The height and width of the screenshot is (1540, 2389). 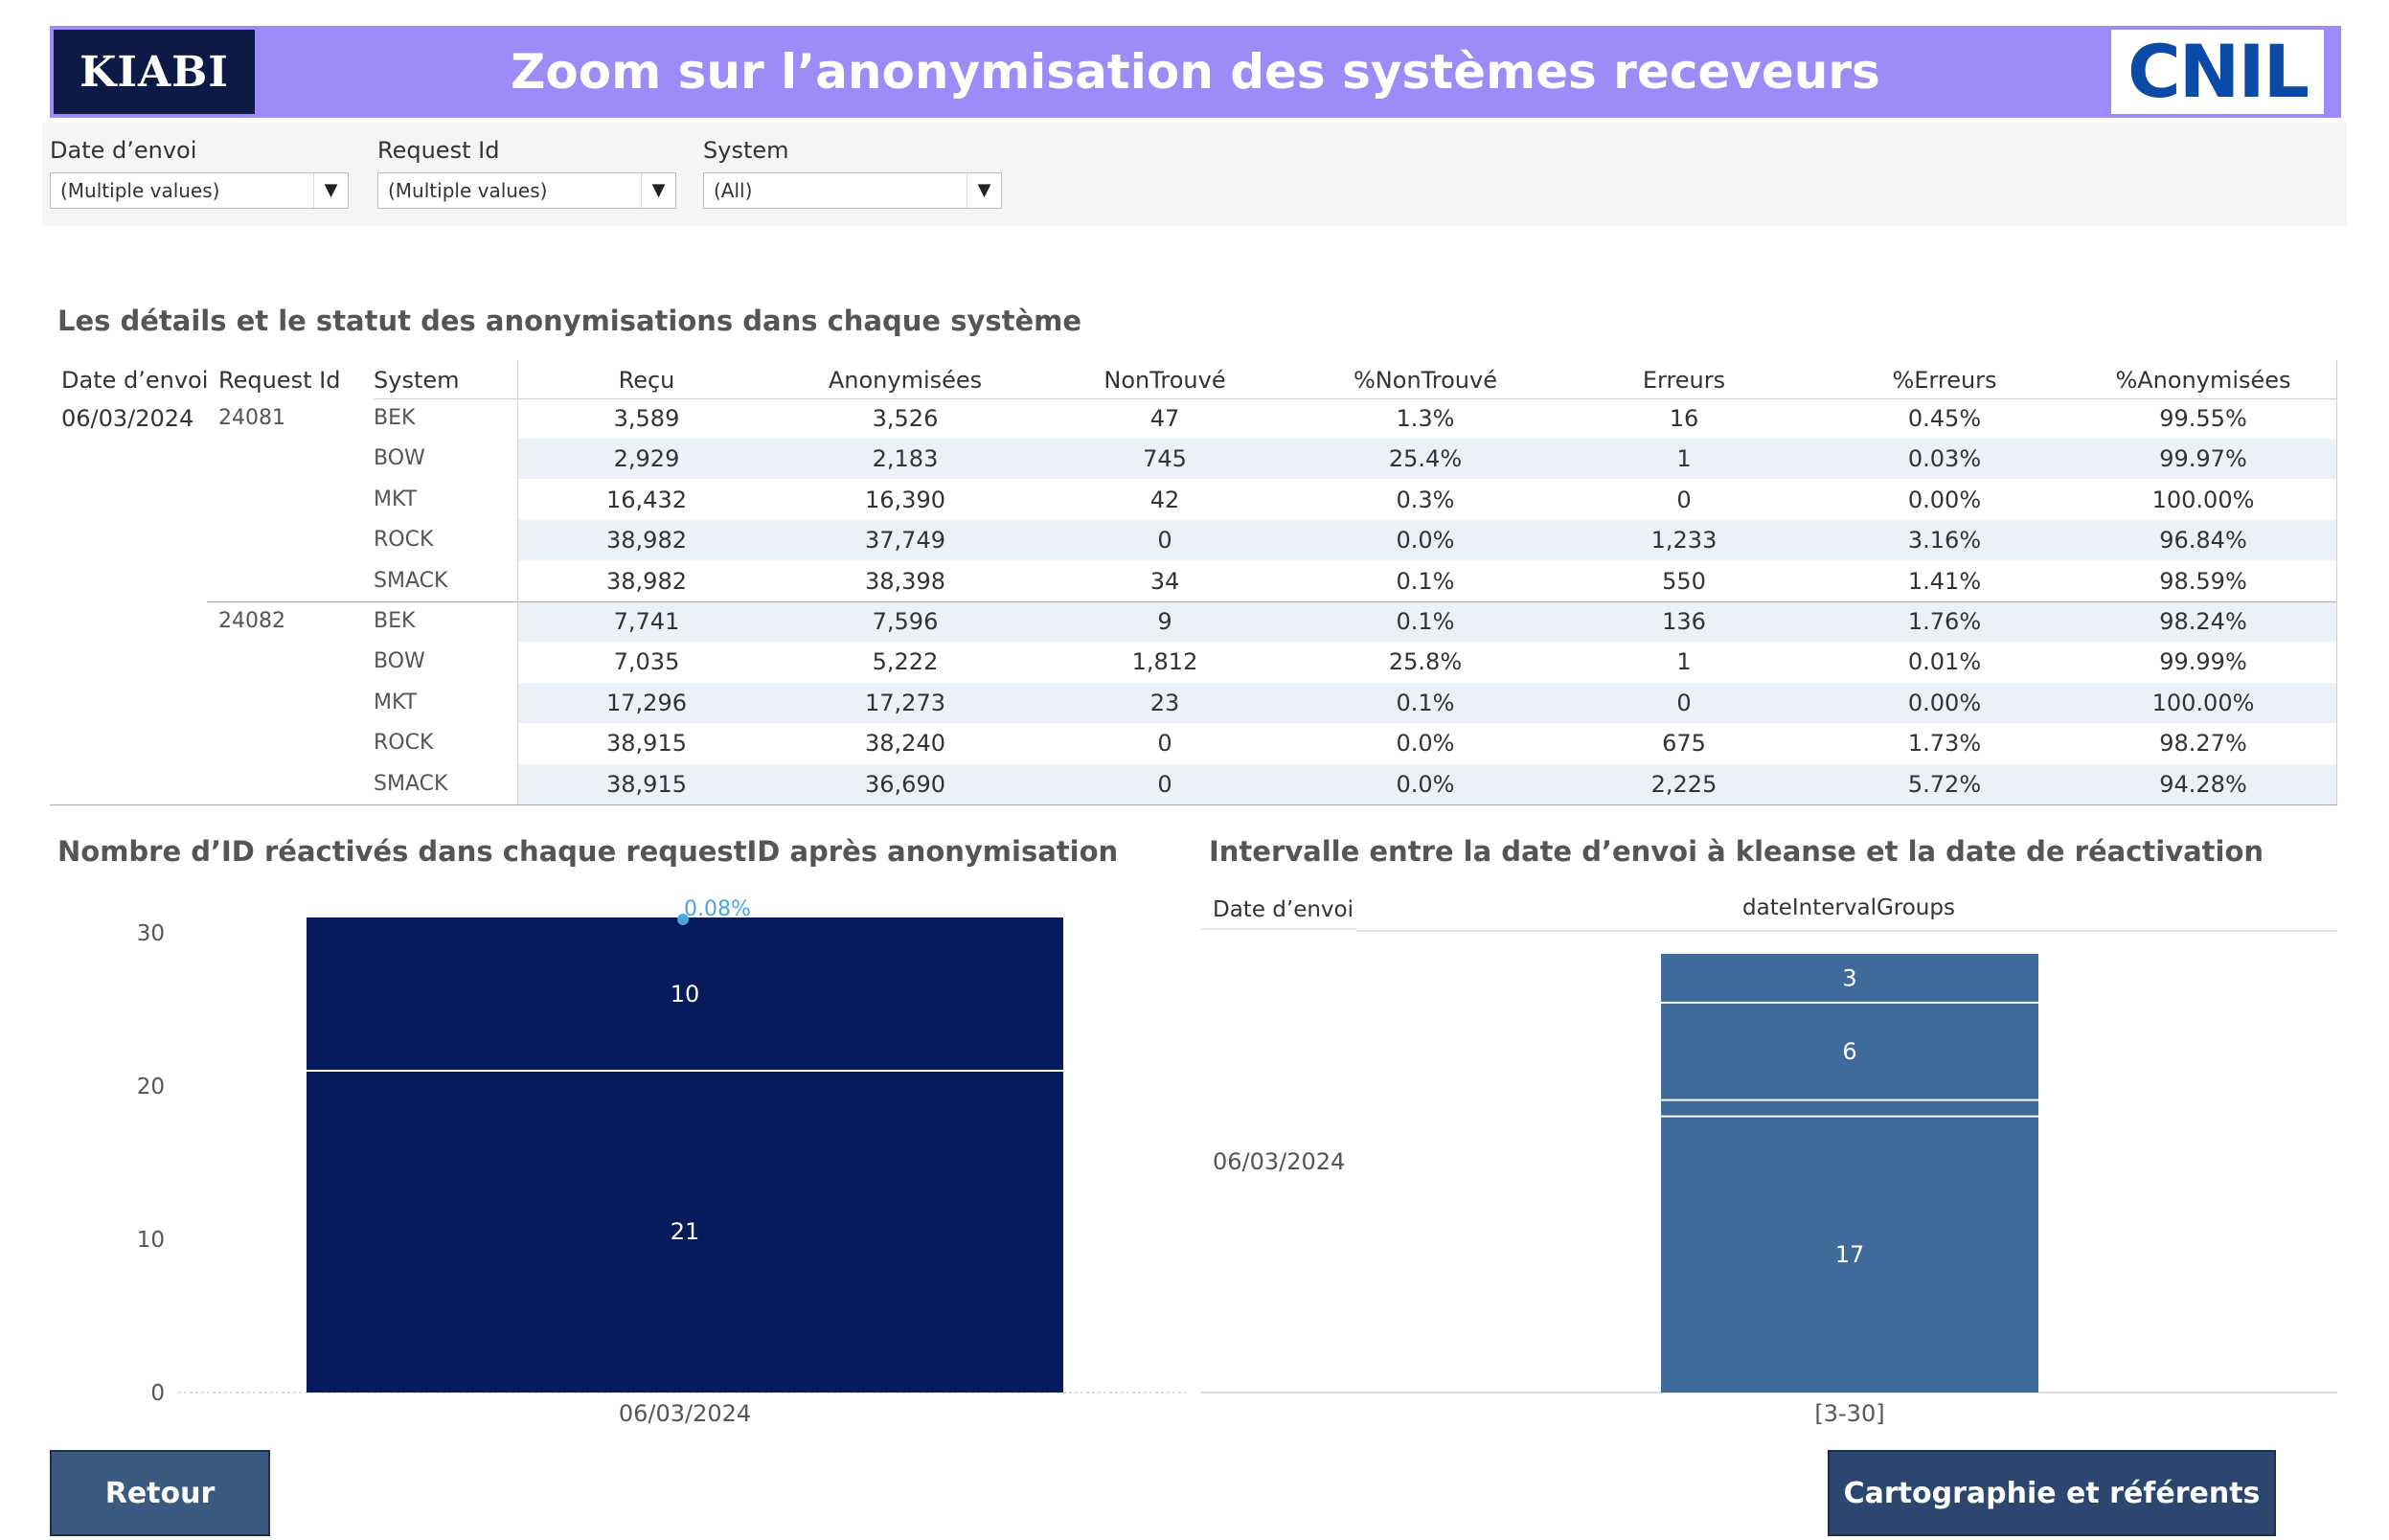 I want to click on table-cell: 7,596, so click(x=905, y=621).